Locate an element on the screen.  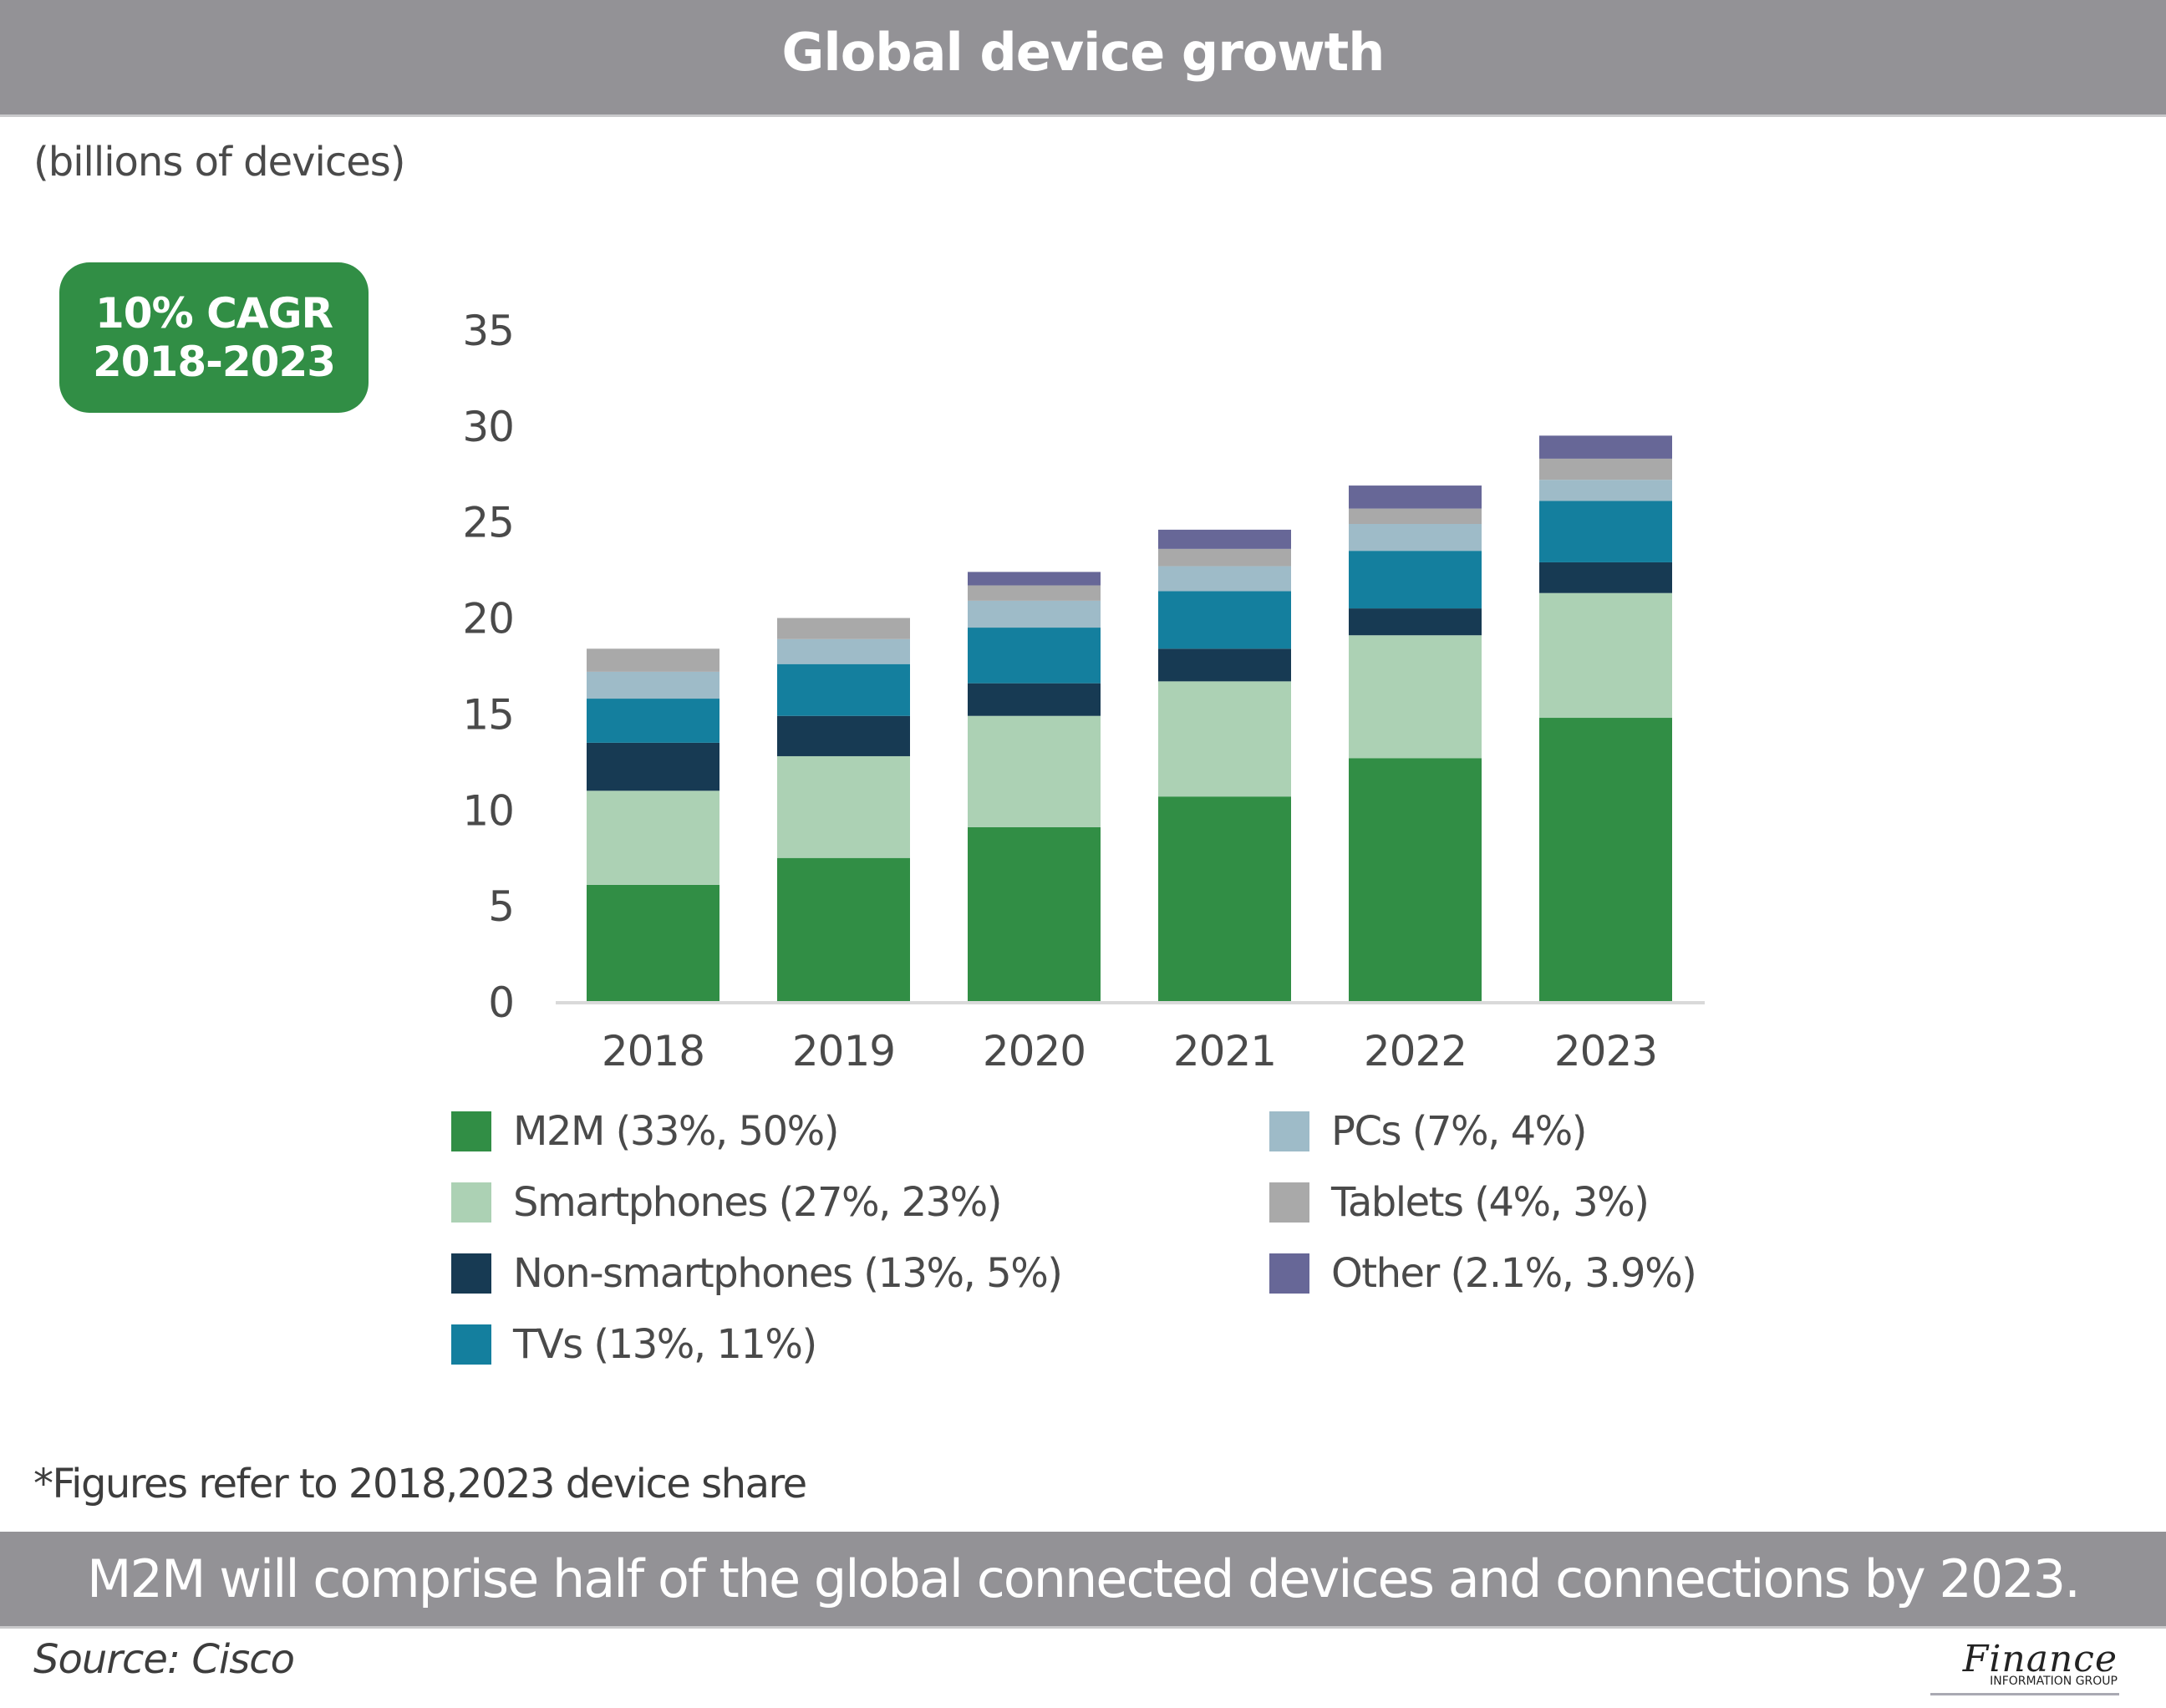
legend-item-pcs: PCs (7%, 4%) is located at coordinates (1428, 1131).